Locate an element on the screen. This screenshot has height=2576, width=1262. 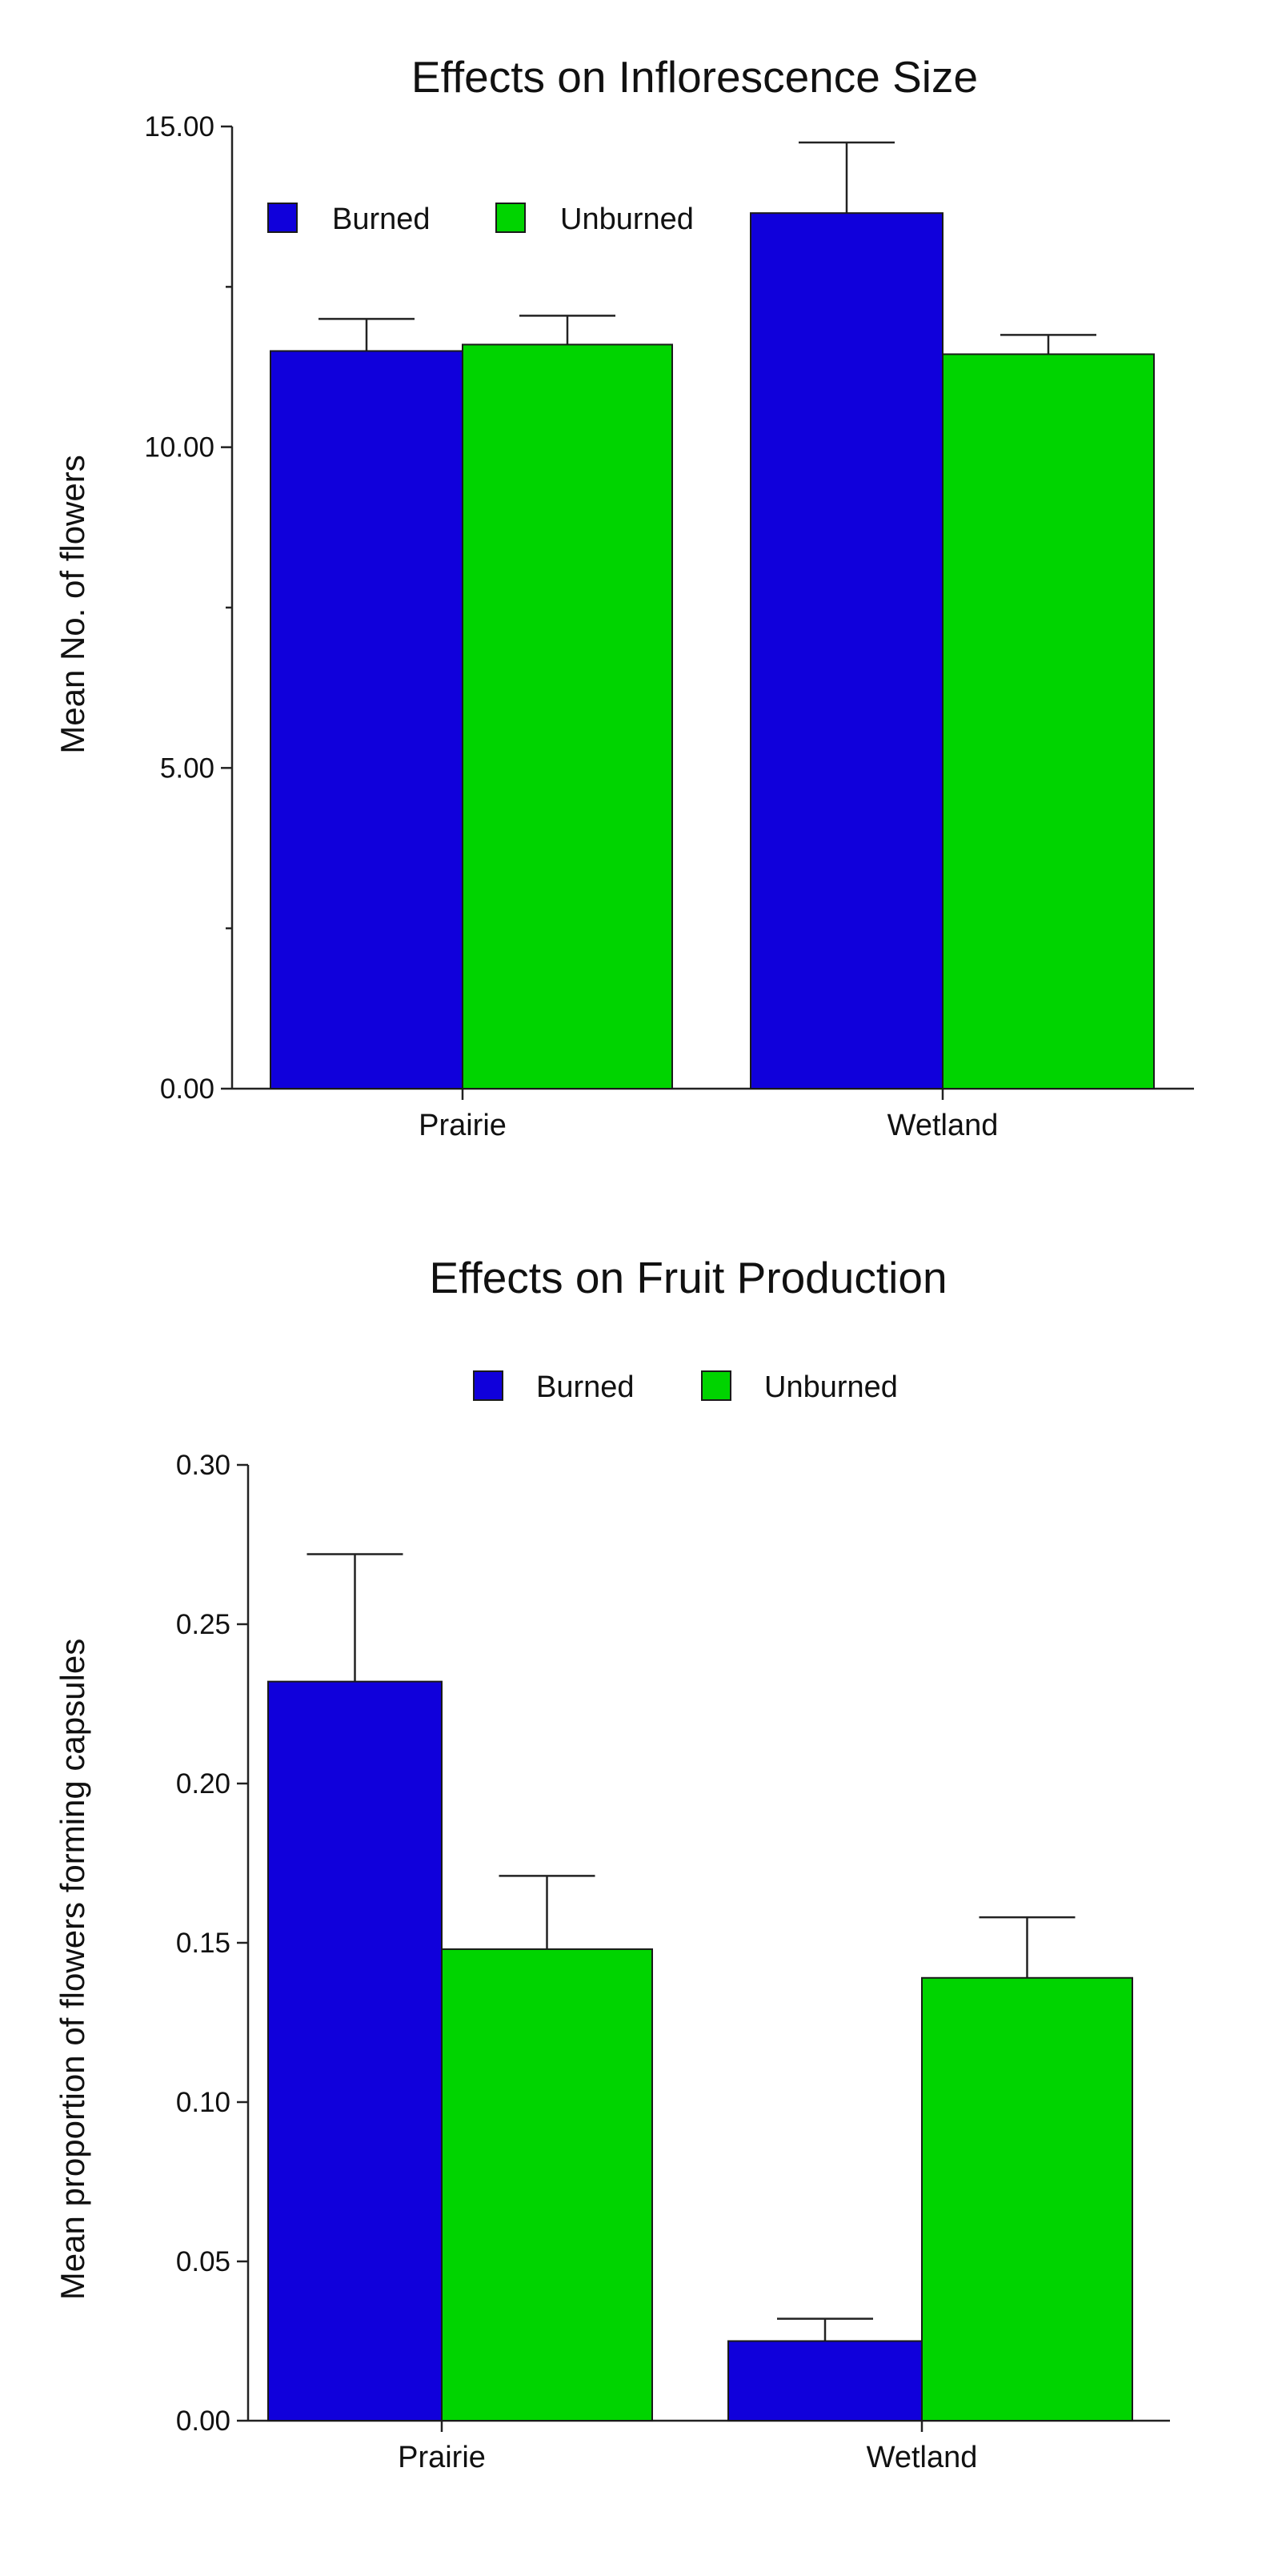
y-tick-label: 0.25 is located at coordinates (203, 1624).